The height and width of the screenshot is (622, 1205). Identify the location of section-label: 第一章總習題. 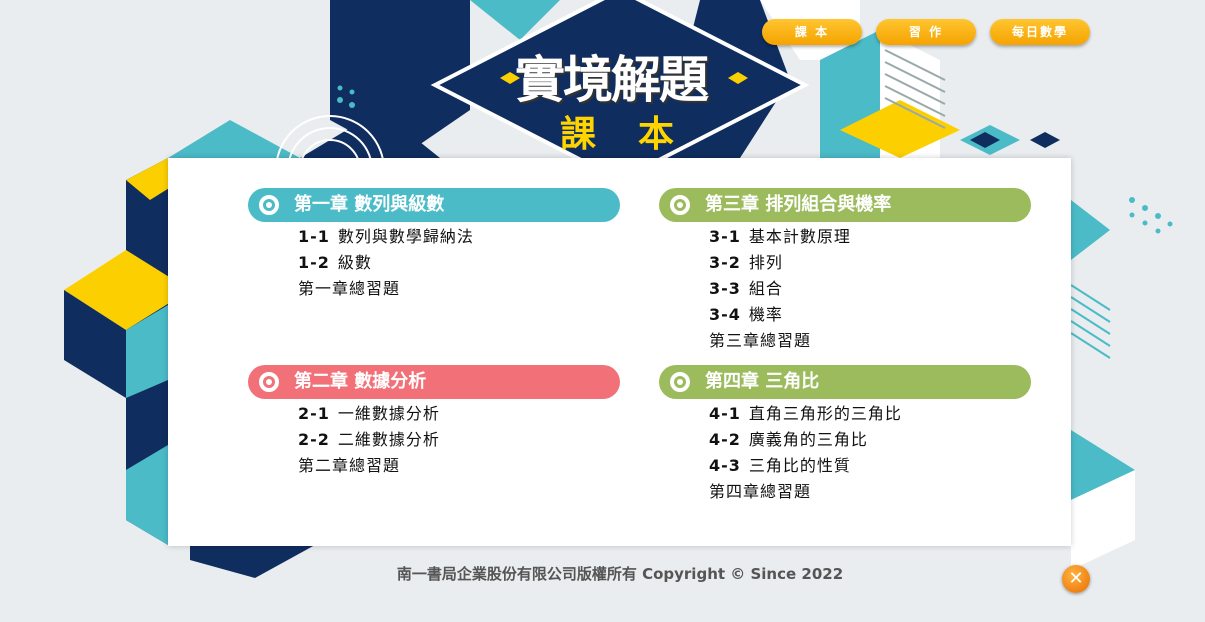
(349, 288).